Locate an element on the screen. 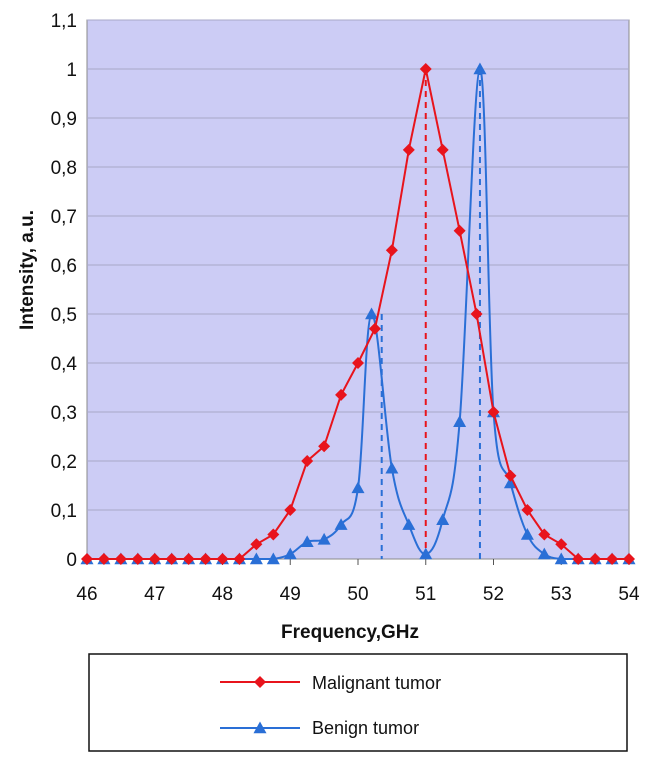 This screenshot has height=759, width=647. x-tick-label: 54 is located at coordinates (629, 594).